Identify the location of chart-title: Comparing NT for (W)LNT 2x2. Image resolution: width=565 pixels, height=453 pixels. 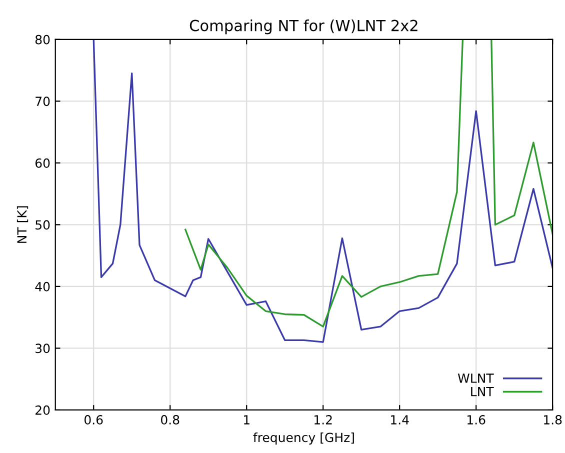
(304, 26).